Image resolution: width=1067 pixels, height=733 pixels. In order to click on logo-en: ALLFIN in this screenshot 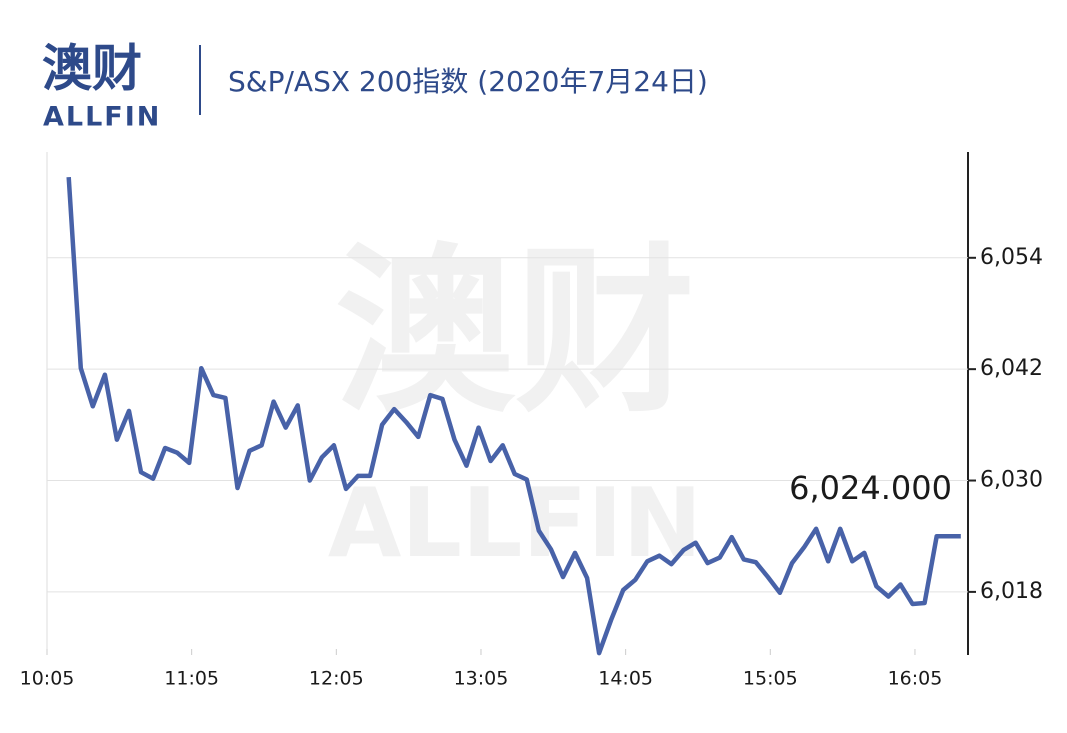, I will do `click(102, 117)`.